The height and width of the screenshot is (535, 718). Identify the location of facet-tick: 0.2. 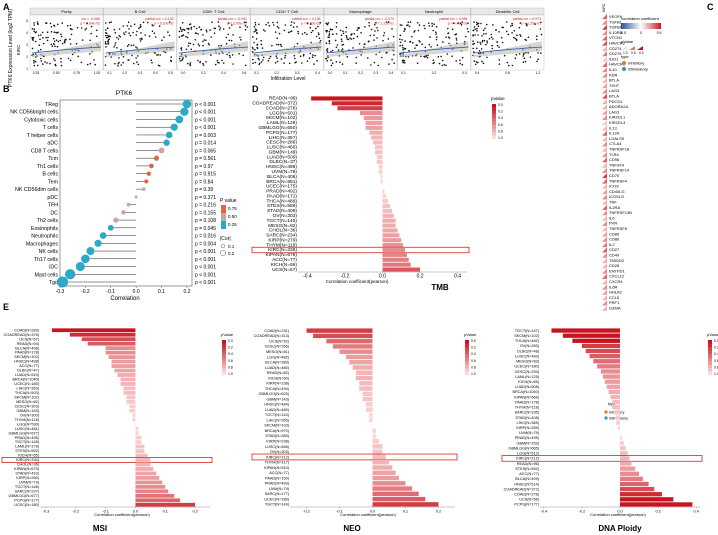
(124, 73).